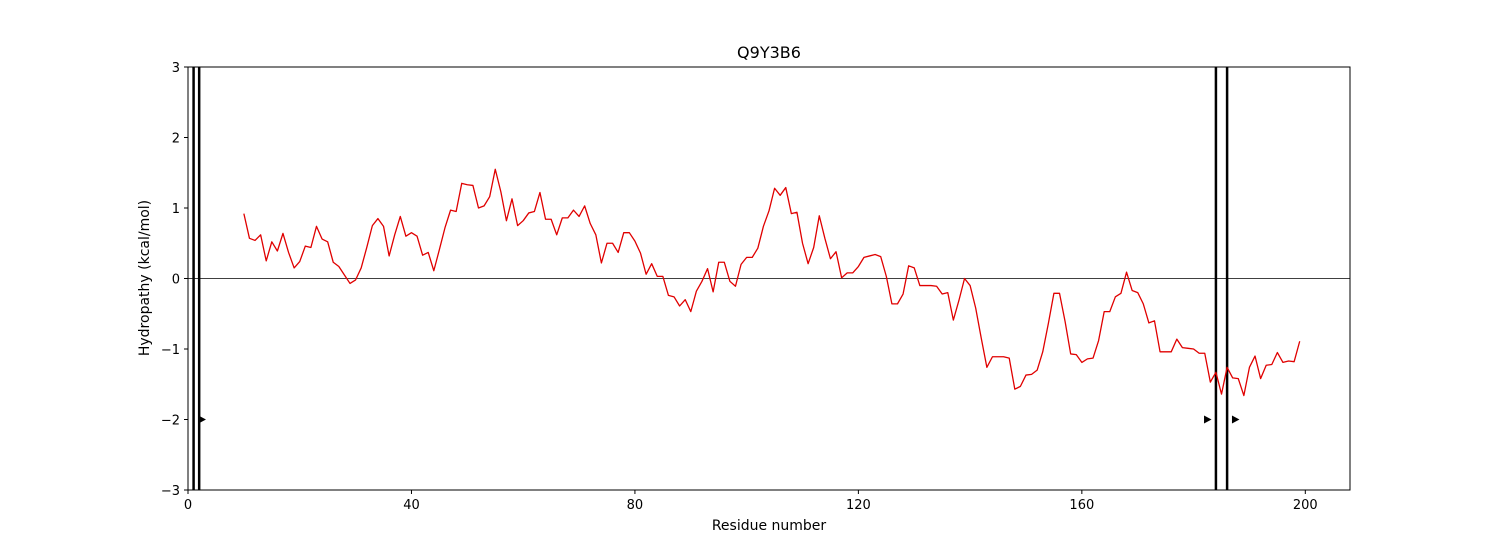 This screenshot has width=1500, height=550. Describe the element at coordinates (769, 526) in the screenshot. I see `x-axis-label: Residue number` at that location.